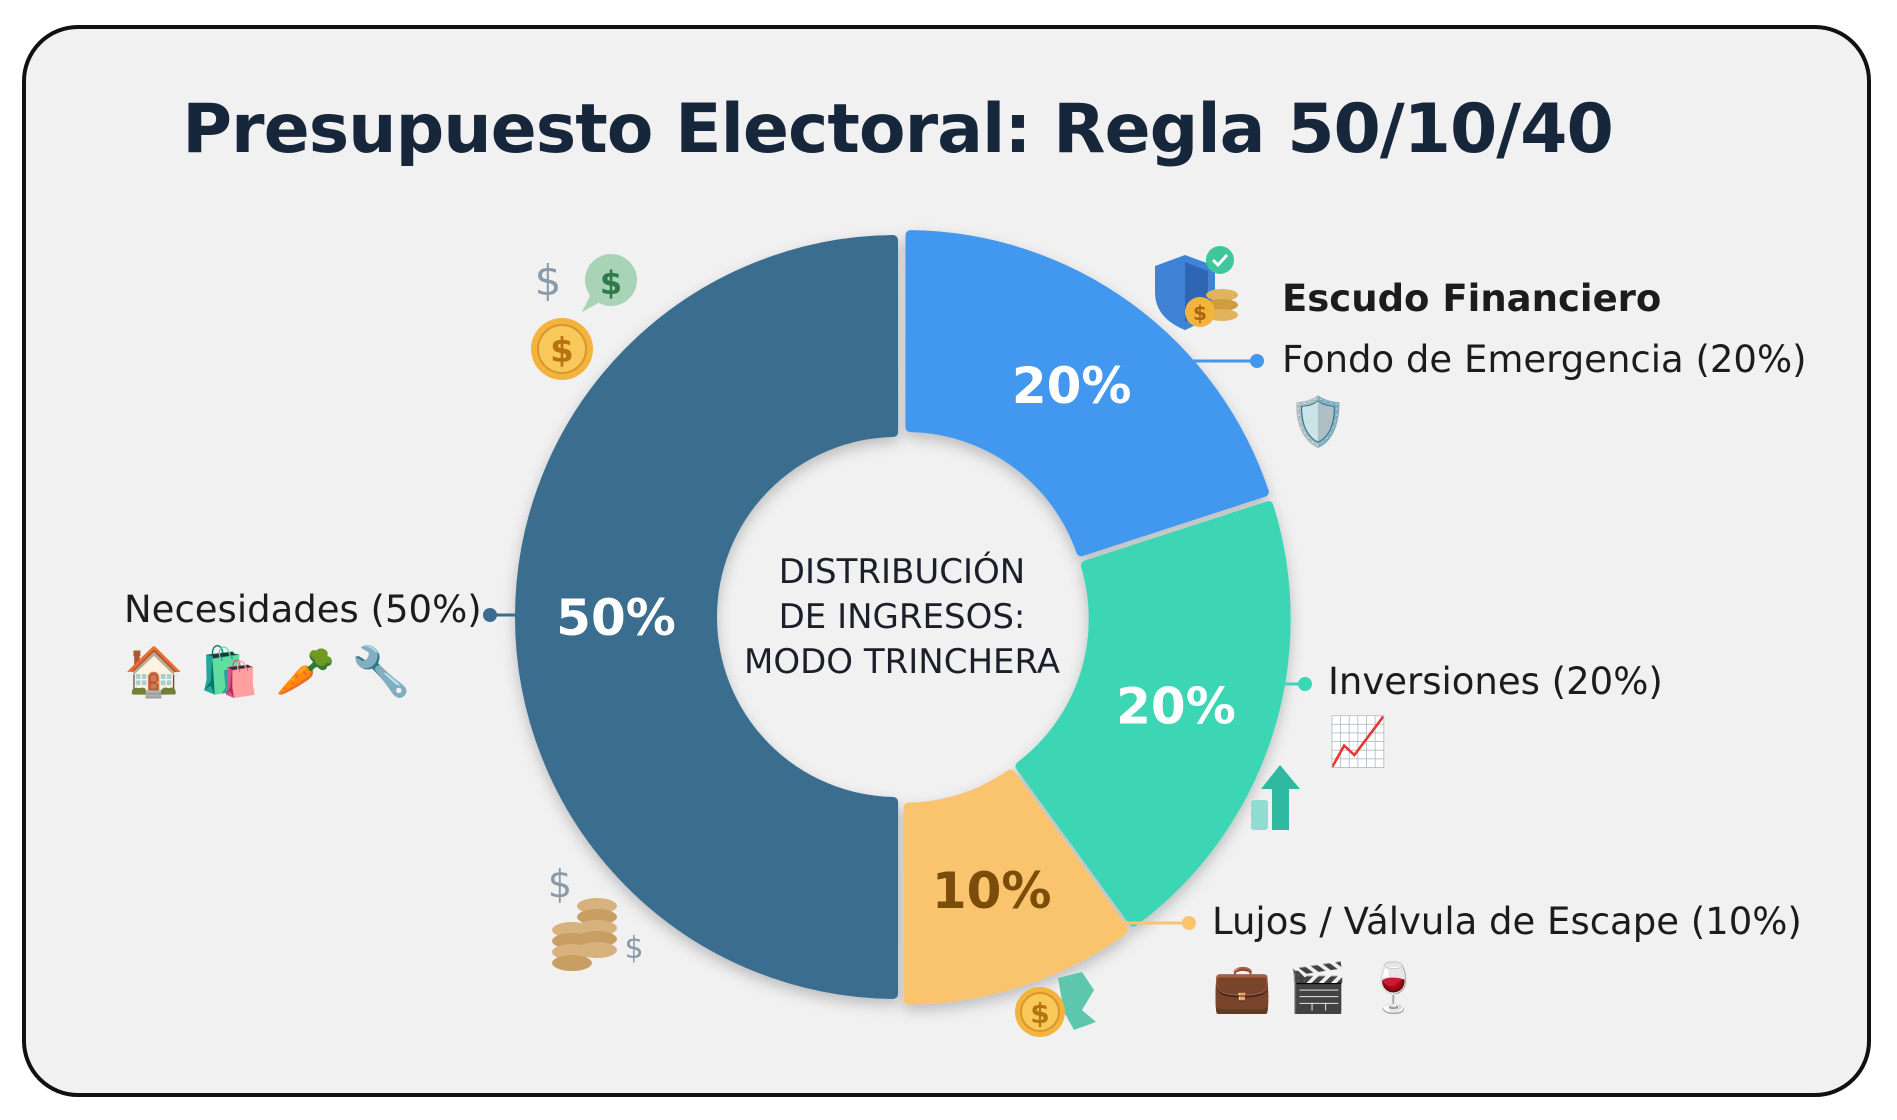  I want to click on grocery-bag-icon: 🛍️, so click(229, 672).